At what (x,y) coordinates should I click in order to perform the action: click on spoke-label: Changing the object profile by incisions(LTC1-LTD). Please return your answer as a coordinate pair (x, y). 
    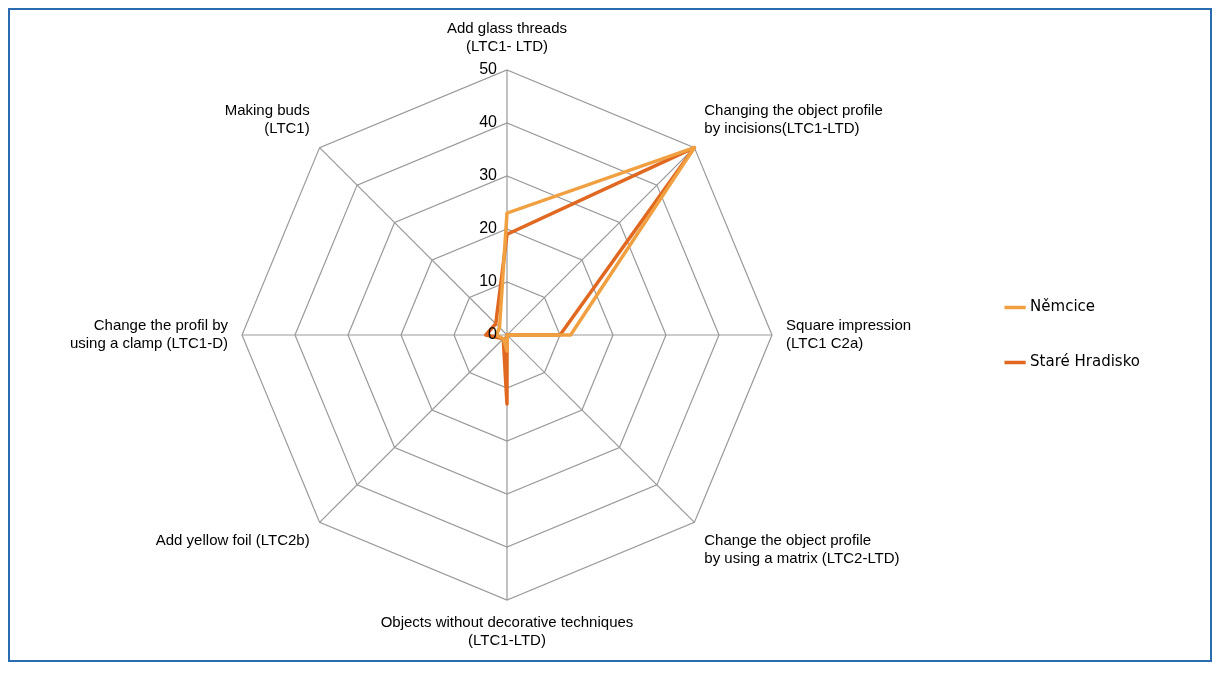
    Looking at the image, I should click on (793, 118).